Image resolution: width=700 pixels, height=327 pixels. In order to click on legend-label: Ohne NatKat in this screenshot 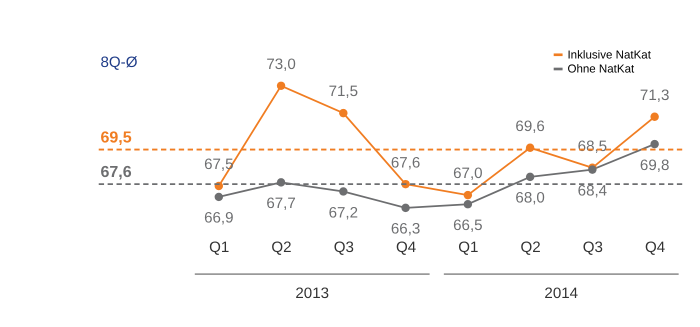, I will do `click(601, 70)`.